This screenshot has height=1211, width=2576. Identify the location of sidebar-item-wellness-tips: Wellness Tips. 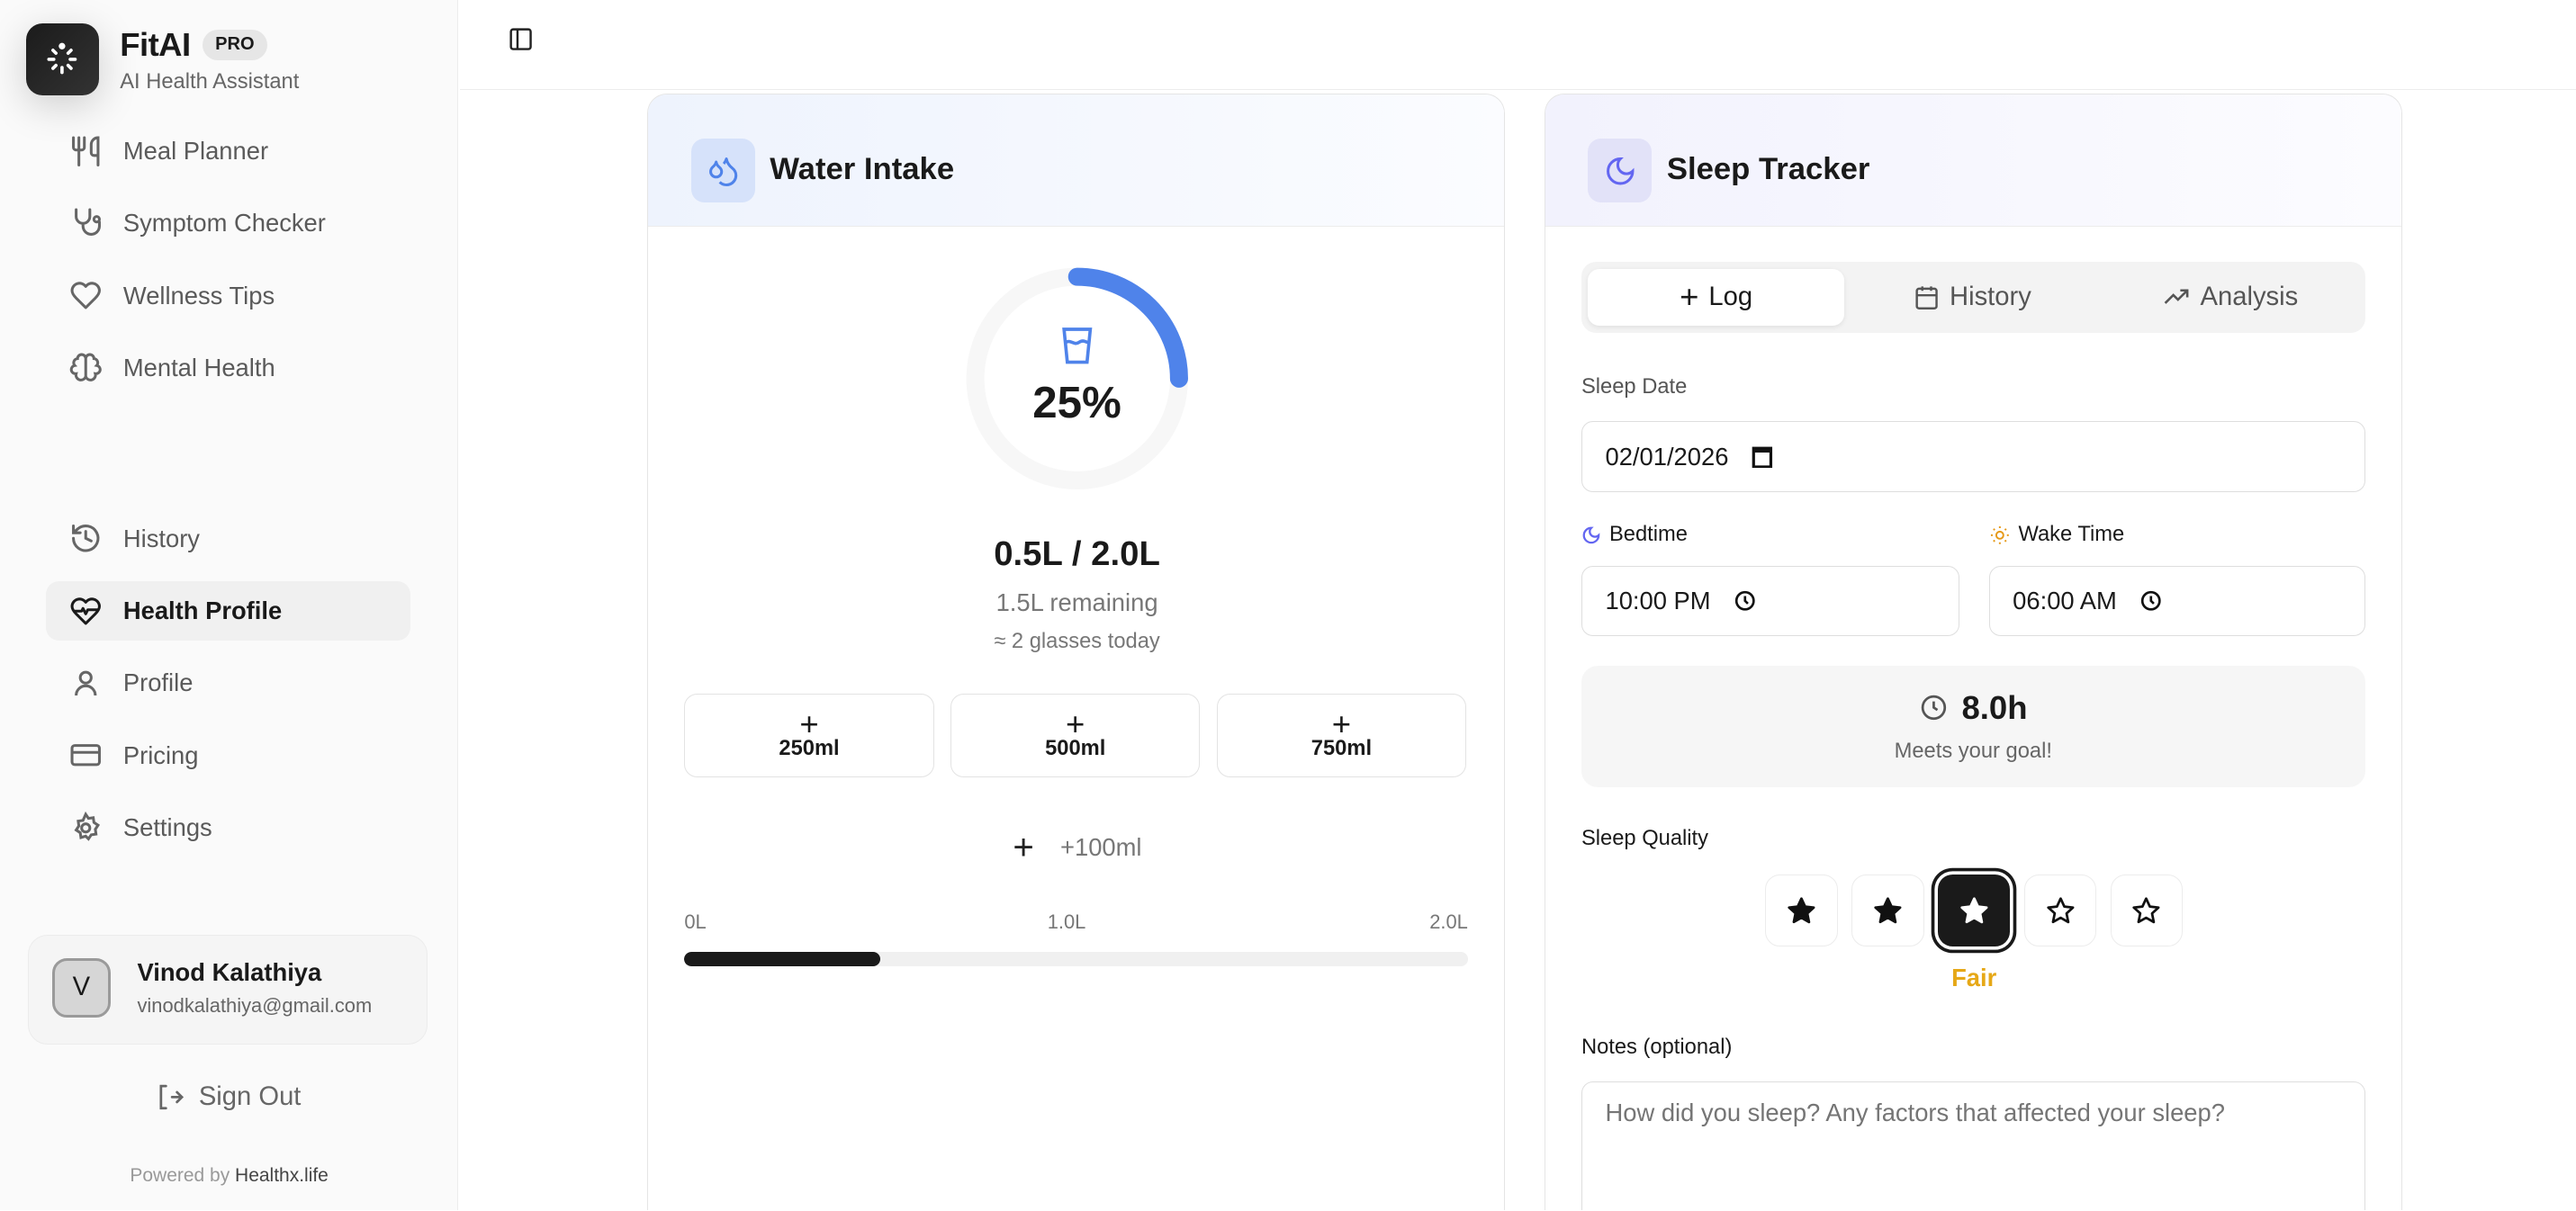
(228, 296).